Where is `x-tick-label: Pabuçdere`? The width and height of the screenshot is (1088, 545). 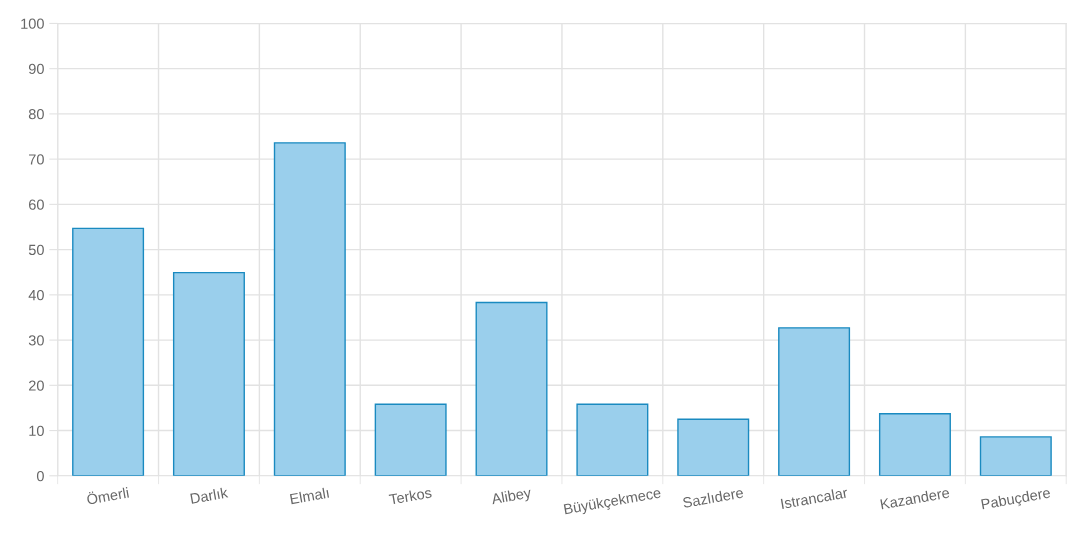
x-tick-label: Pabuçdere is located at coordinates (1016, 500).